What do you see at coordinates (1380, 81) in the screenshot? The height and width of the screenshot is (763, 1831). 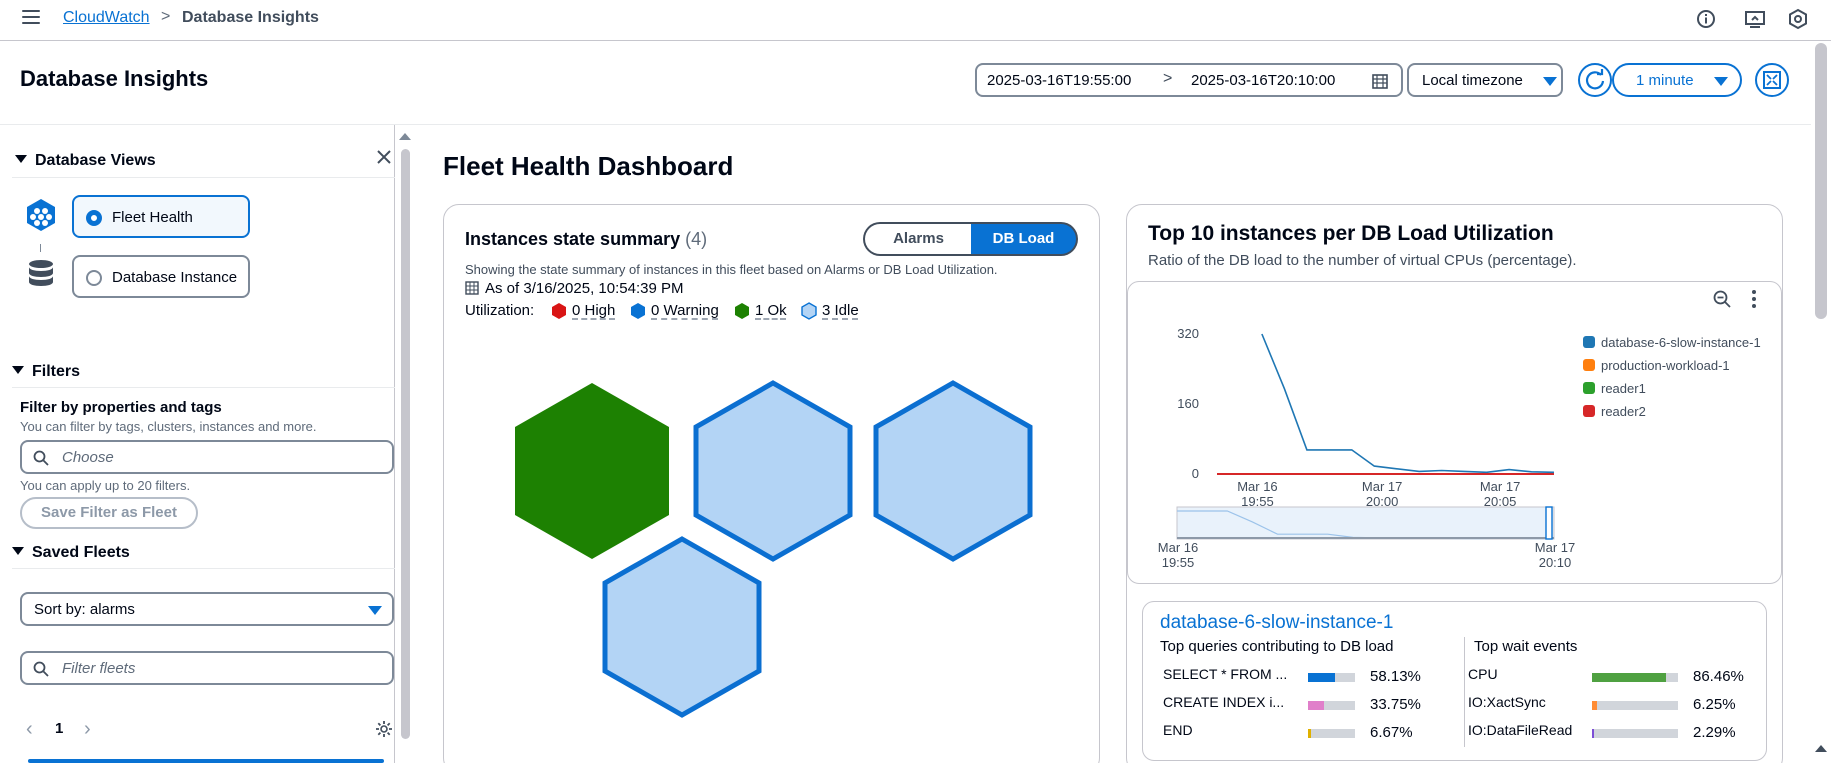 I see `calendar-icon` at bounding box center [1380, 81].